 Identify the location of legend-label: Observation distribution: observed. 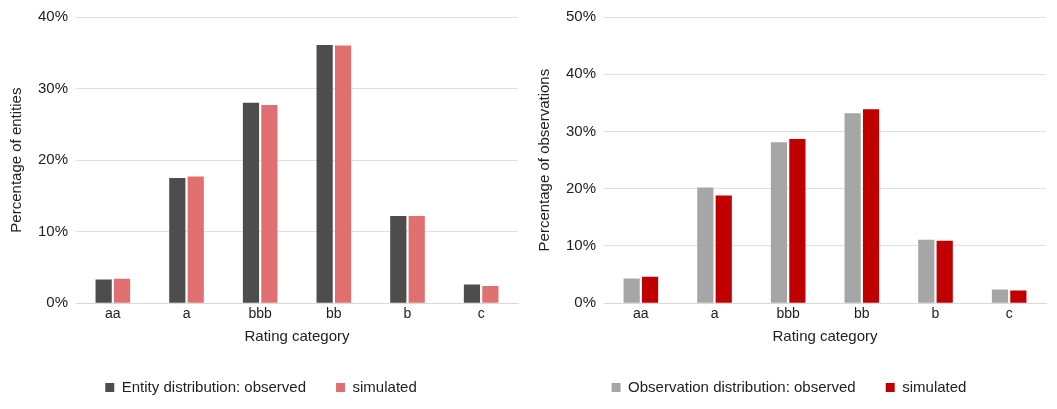
(742, 386).